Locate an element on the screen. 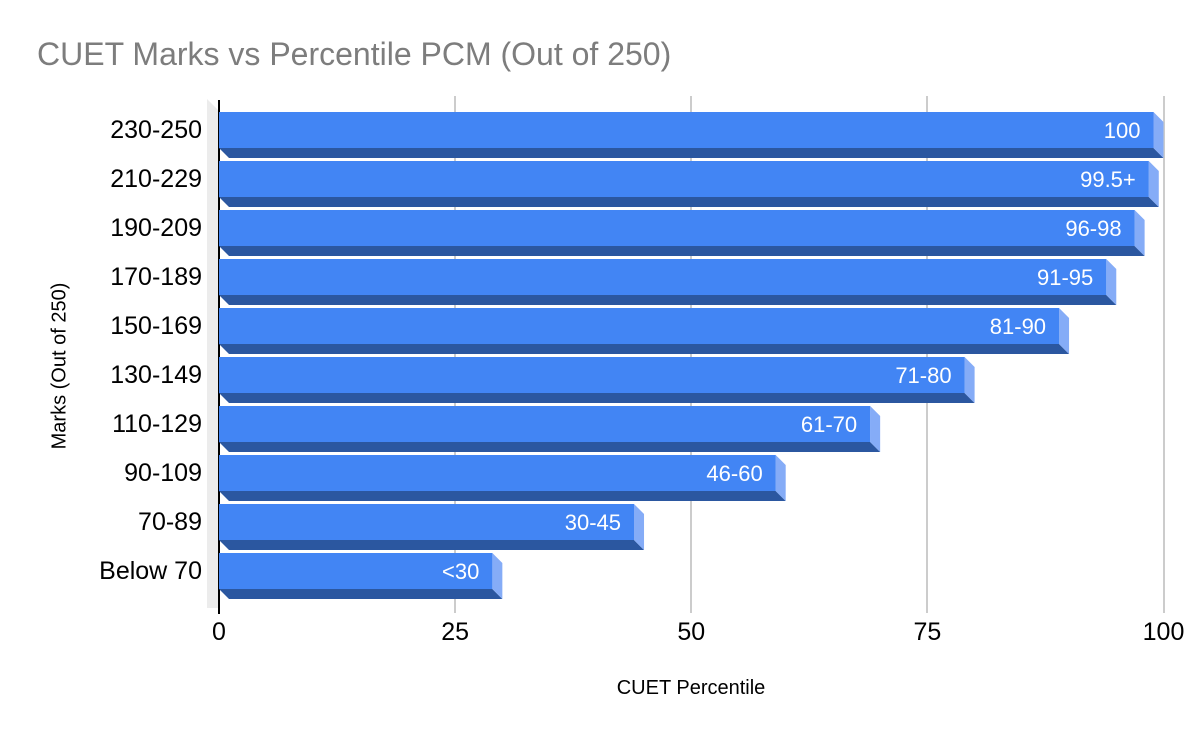 Image resolution: width=1200 pixels, height=742 pixels. bar: 99.5+ is located at coordinates (689, 184).